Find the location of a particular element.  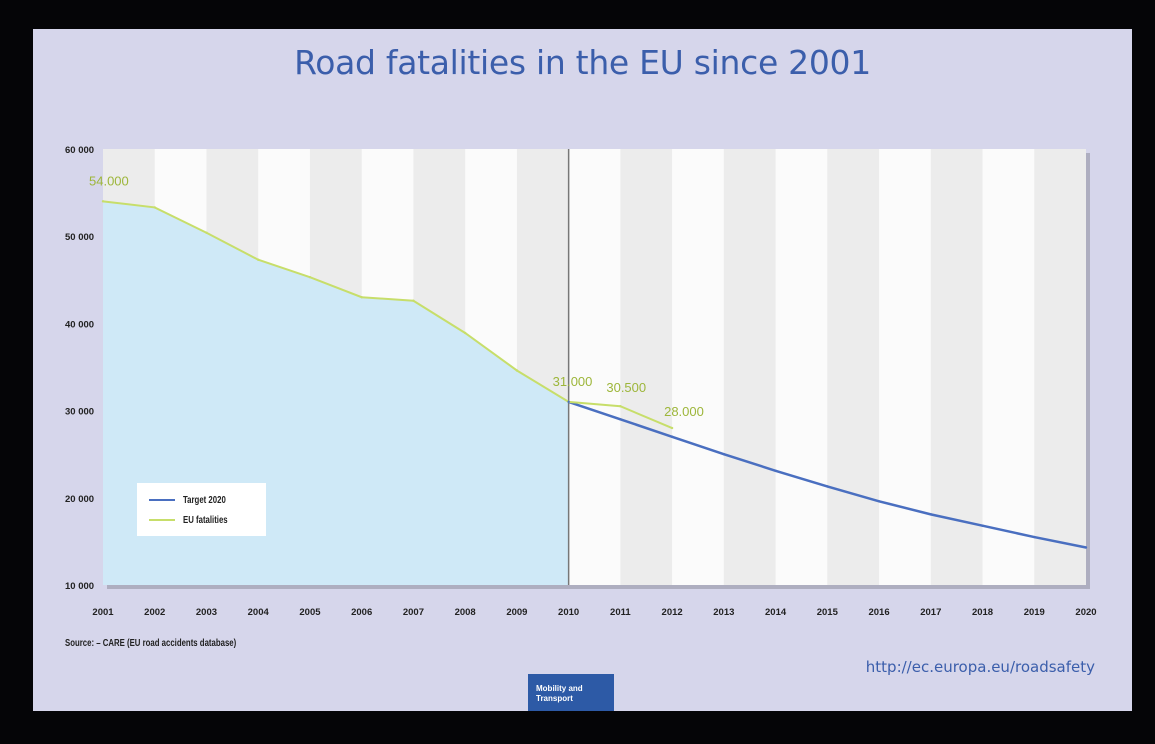

x-tick-label: 2020 is located at coordinates (1085, 612).